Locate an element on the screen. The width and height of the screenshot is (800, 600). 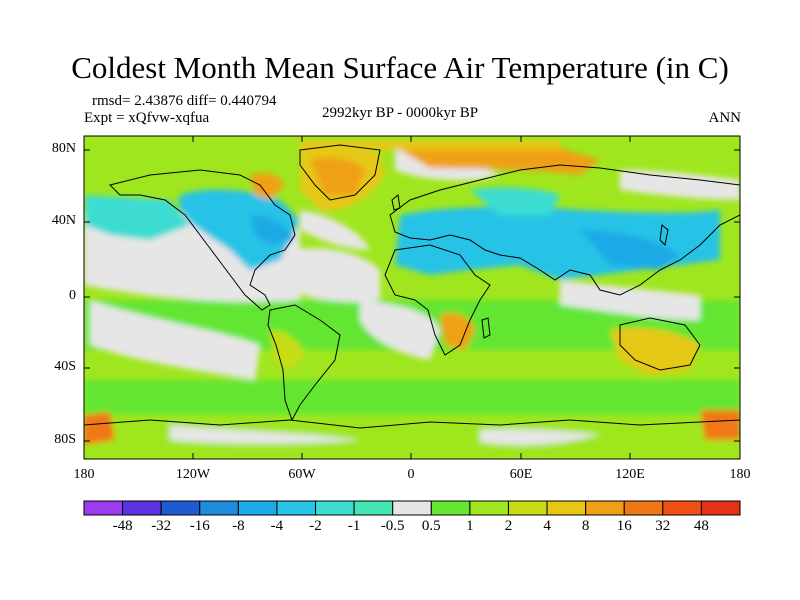
period-label: 2992kyr BP - 0000kyr BP is located at coordinates (400, 113).